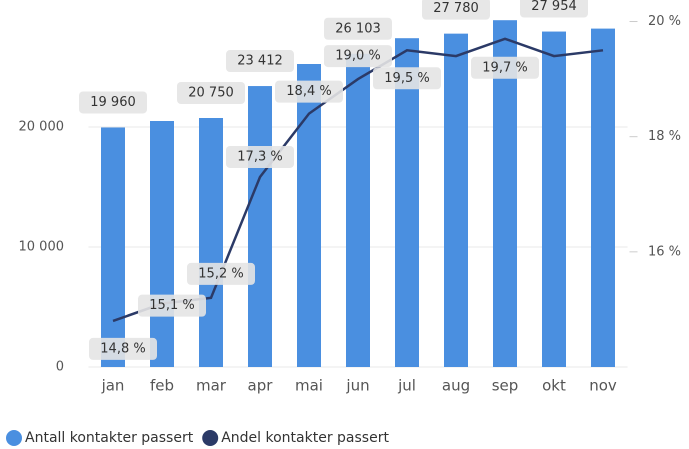  Describe the element at coordinates (305, 438) in the screenshot. I see `legend-label: Andel kontakter passert` at that location.